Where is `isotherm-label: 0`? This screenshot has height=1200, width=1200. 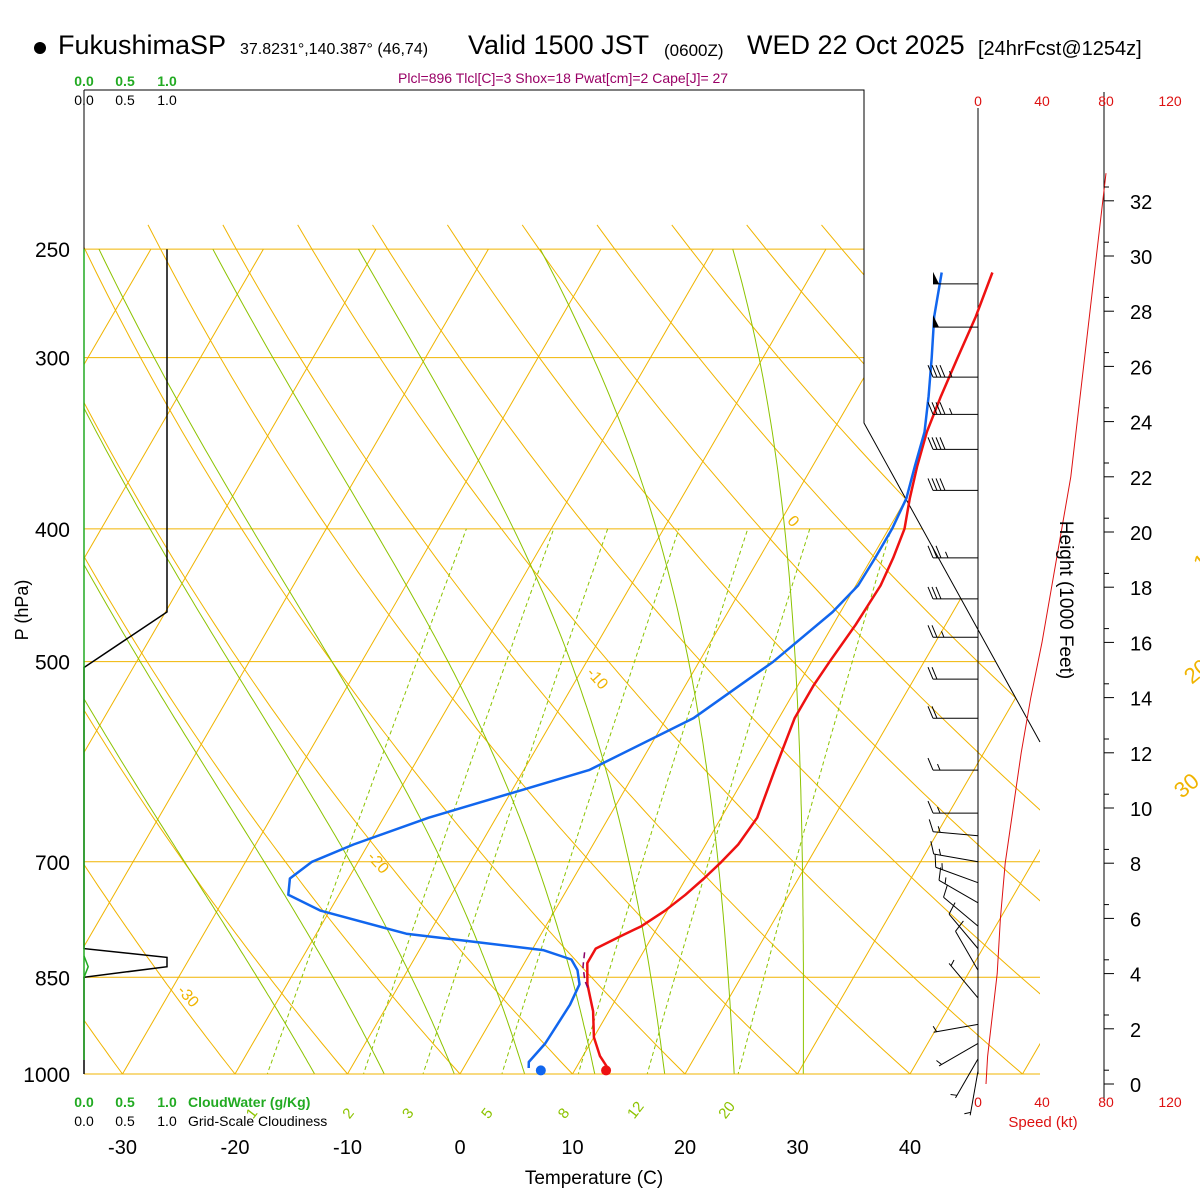 isotherm-label: 0 is located at coordinates (793, 522).